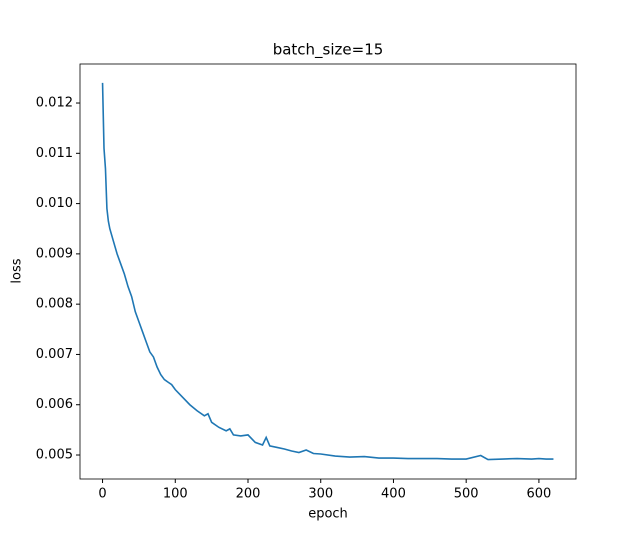 The width and height of the screenshot is (640, 537). Describe the element at coordinates (54, 354) in the screenshot. I see `y-tick-label: 0.007` at that location.